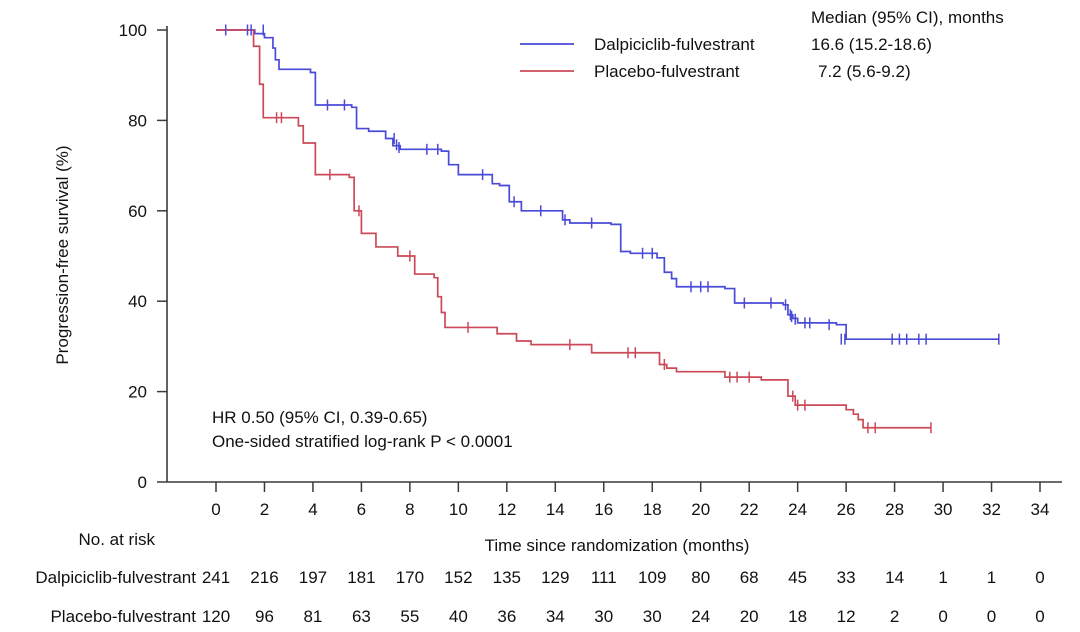 Image resolution: width=1080 pixels, height=632 pixels. I want to click on x-axis-title: Time since randomization (months), so click(617, 545).